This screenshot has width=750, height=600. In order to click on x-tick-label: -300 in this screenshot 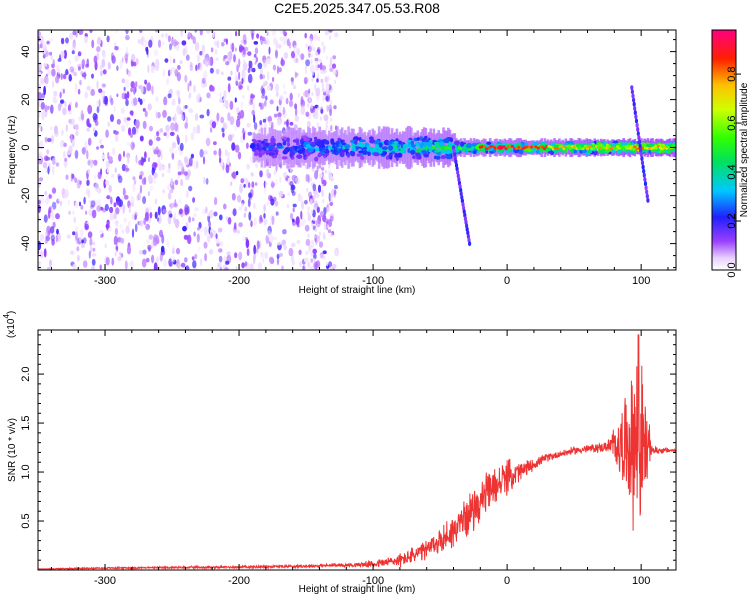, I will do `click(105, 281)`.